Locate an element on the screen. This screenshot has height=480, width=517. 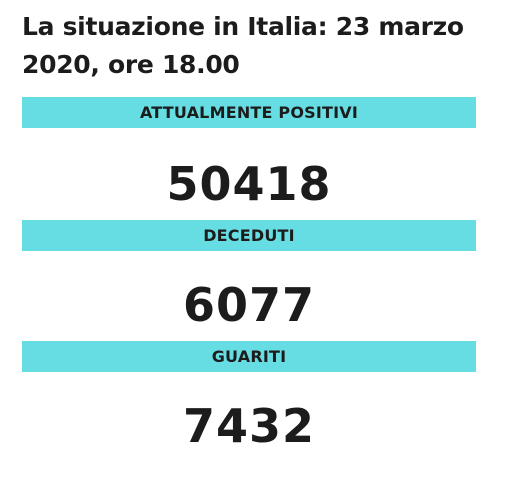
deceased-label: DECEDUTI is located at coordinates (249, 235).